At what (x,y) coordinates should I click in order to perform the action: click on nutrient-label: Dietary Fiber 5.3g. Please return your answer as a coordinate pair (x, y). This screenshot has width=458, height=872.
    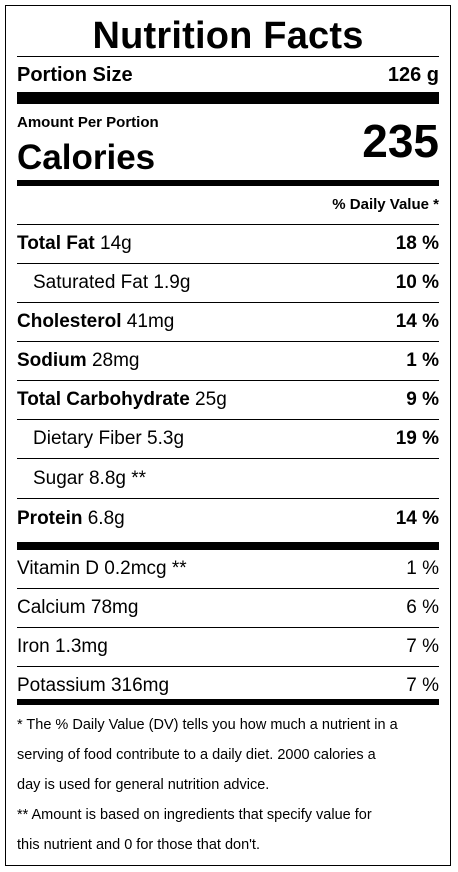
    Looking at the image, I should click on (109, 438).